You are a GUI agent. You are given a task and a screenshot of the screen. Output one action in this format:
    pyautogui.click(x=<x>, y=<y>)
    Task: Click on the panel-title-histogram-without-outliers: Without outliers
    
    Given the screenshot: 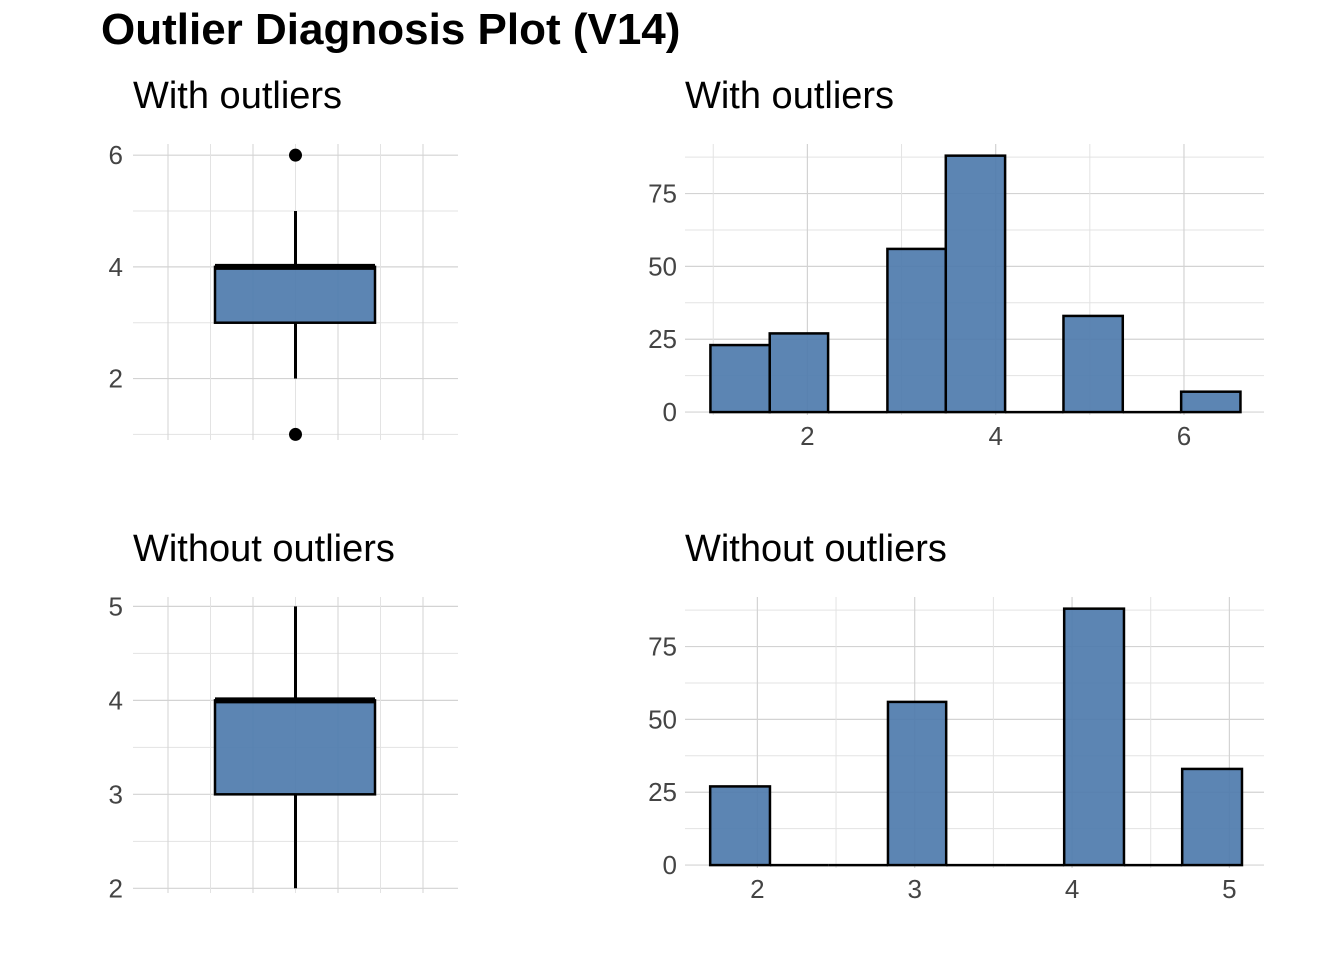 What is the action you would take?
    pyautogui.click(x=816, y=549)
    